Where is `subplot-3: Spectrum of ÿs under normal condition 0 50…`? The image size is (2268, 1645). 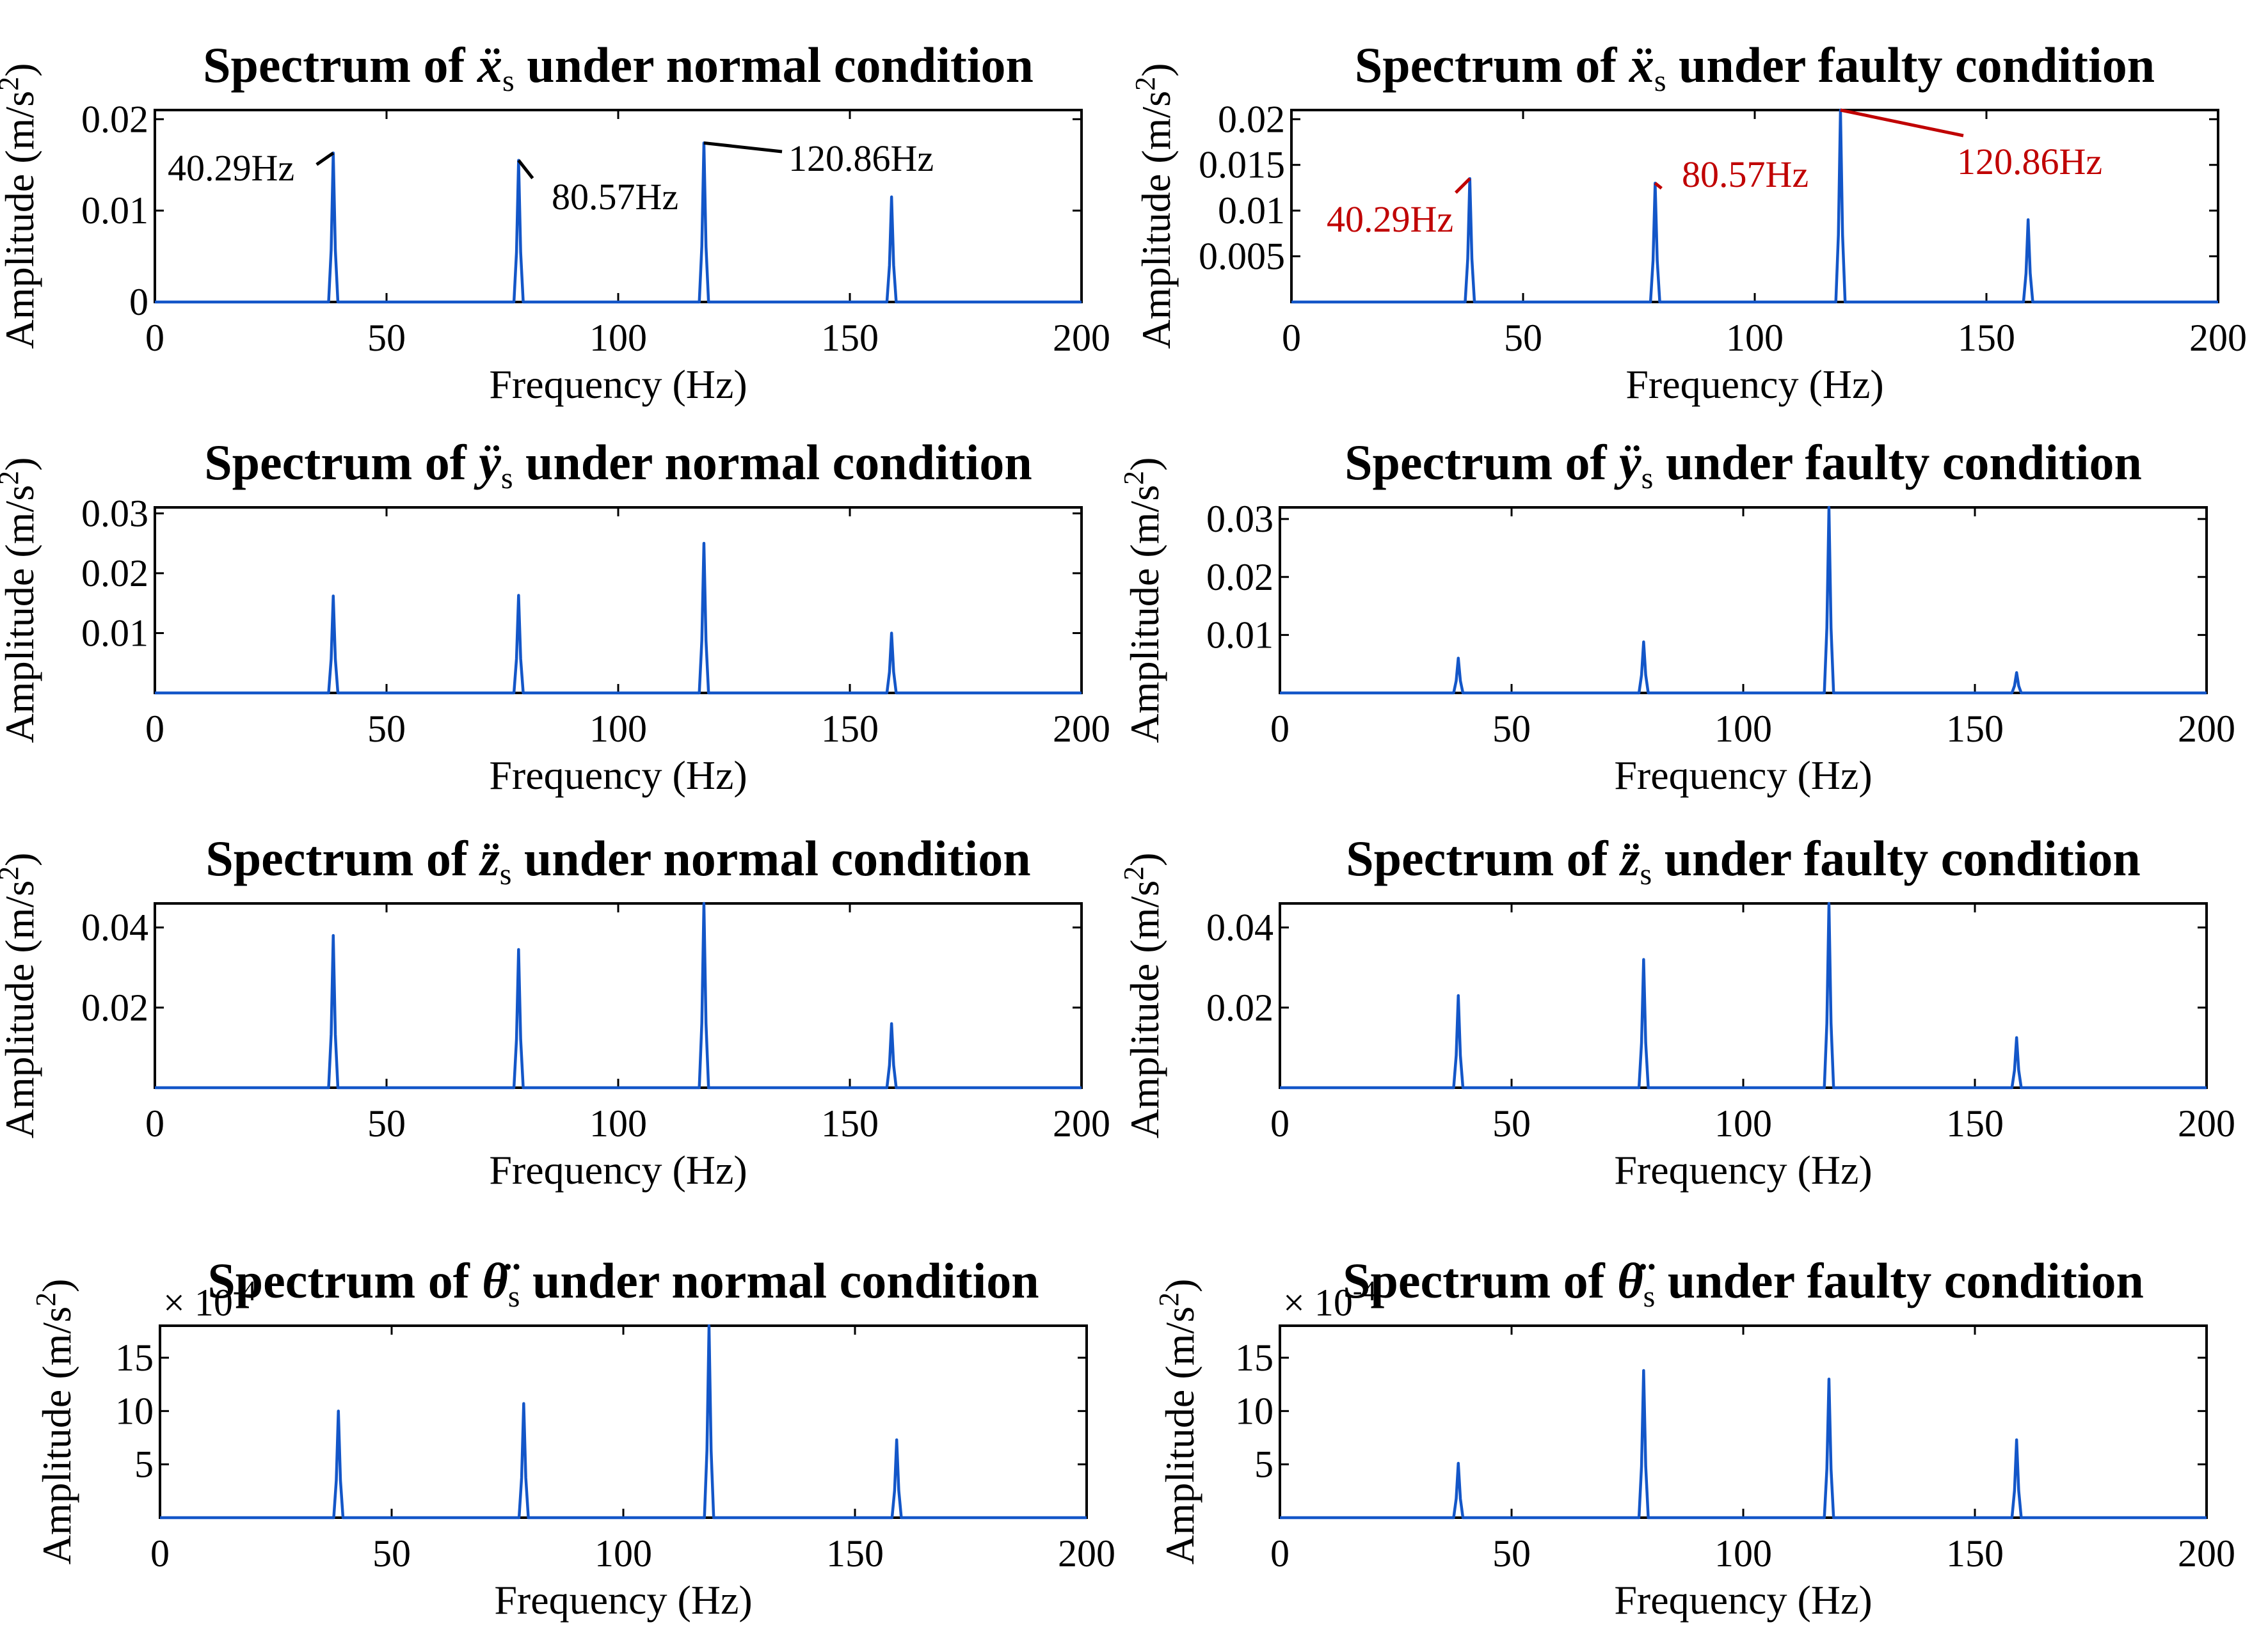 subplot-3: Spectrum of ÿs under normal condition 0 50… is located at coordinates (555, 616).